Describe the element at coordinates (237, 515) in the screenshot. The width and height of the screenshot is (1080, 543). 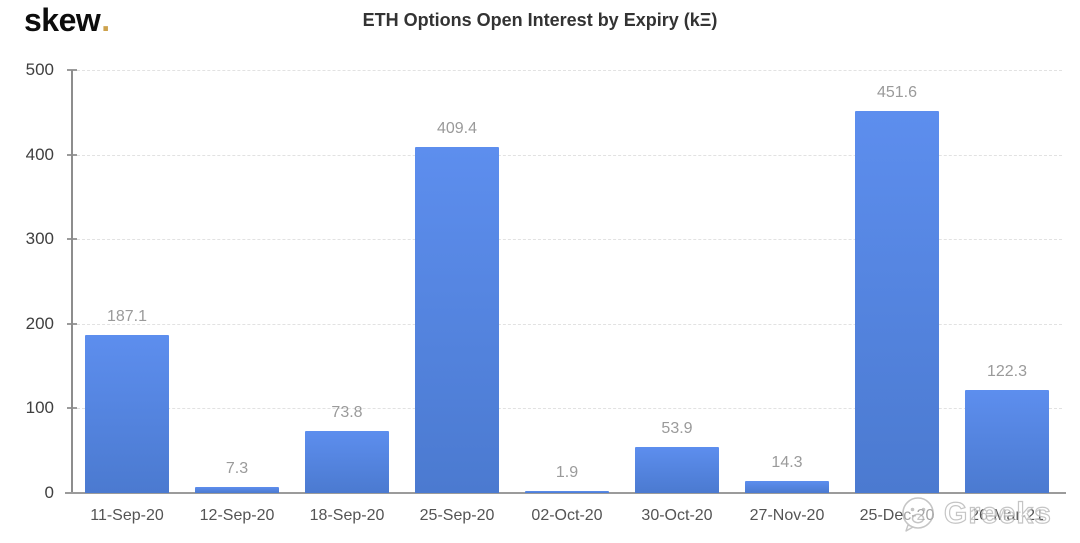
I see `x-axis-tick-label: 12-Sep-20` at that location.